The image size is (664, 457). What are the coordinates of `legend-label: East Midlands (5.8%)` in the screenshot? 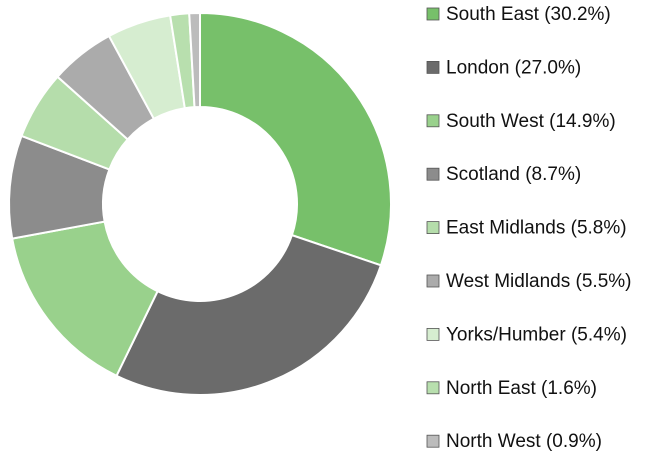 It's located at (536, 228).